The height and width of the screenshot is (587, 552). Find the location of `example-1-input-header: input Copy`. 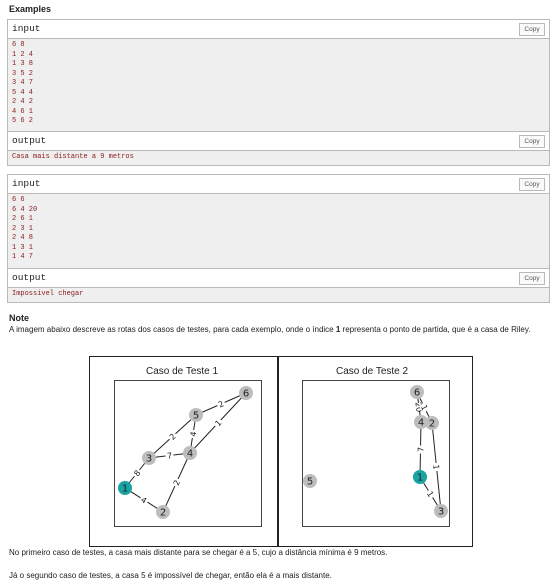

example-1-input-header: input Copy is located at coordinates (278, 29).